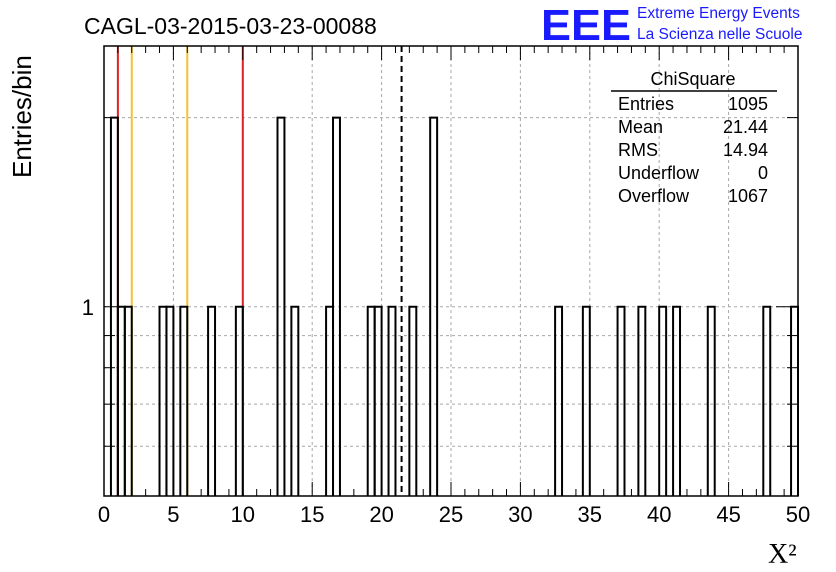 This screenshot has width=836, height=572. What do you see at coordinates (243, 514) in the screenshot?
I see `x-tick-label: 10` at bounding box center [243, 514].